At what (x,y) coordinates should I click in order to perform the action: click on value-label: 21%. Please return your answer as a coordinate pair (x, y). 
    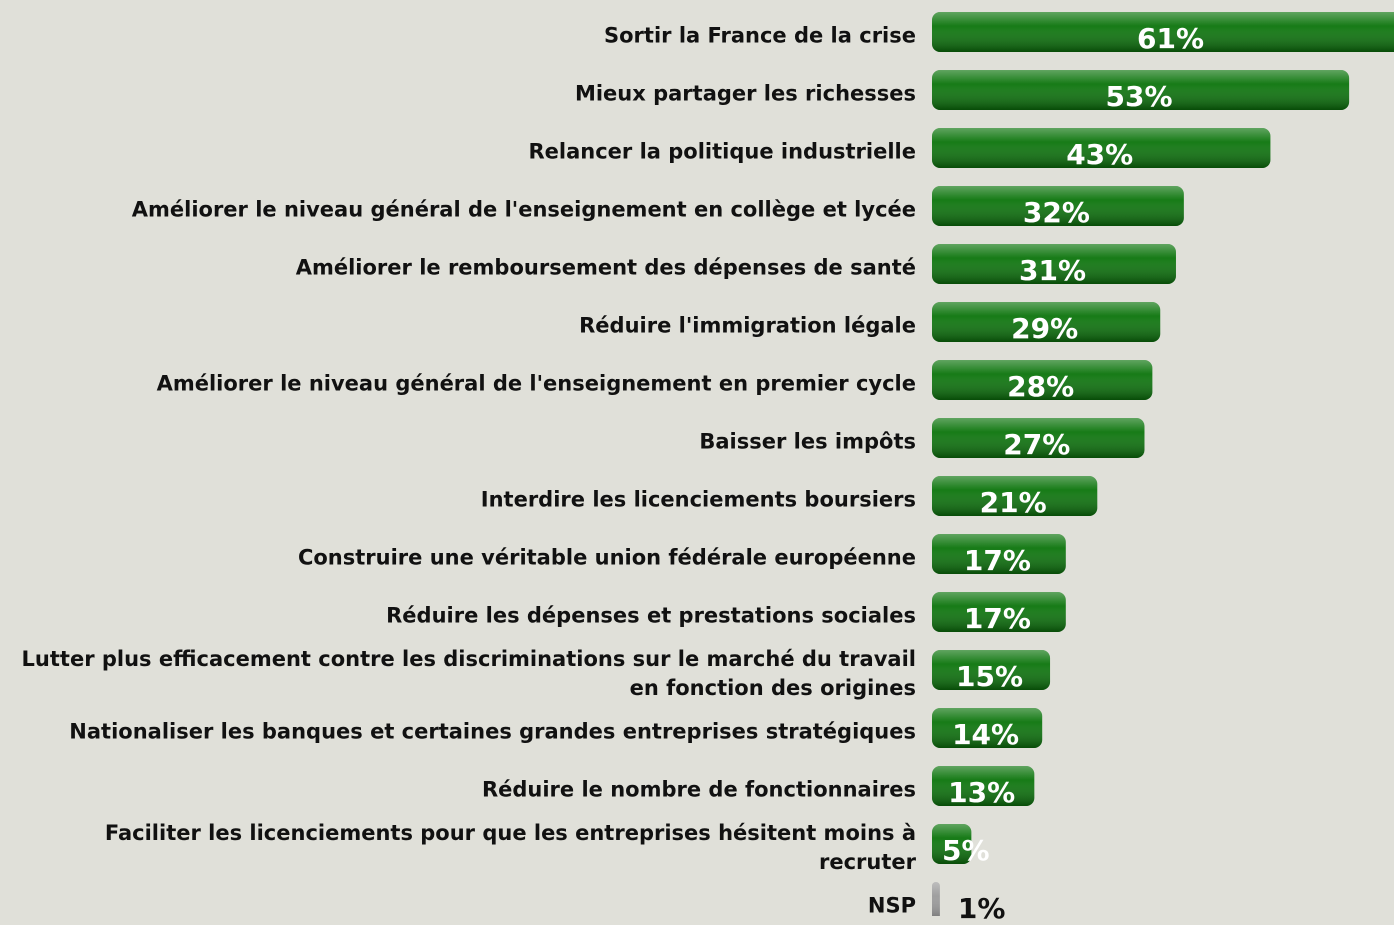
    Looking at the image, I should click on (1013, 502).